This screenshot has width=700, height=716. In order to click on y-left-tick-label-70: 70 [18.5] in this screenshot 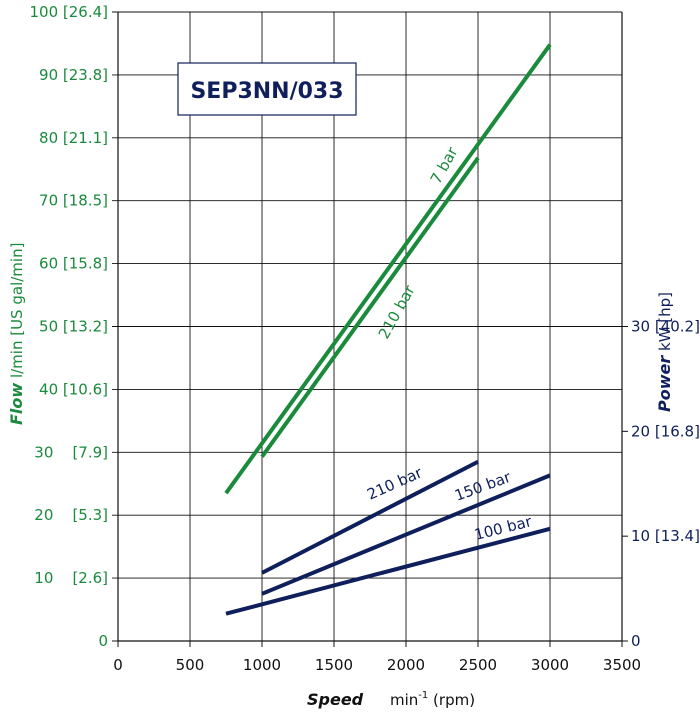, I will do `click(73, 201)`.